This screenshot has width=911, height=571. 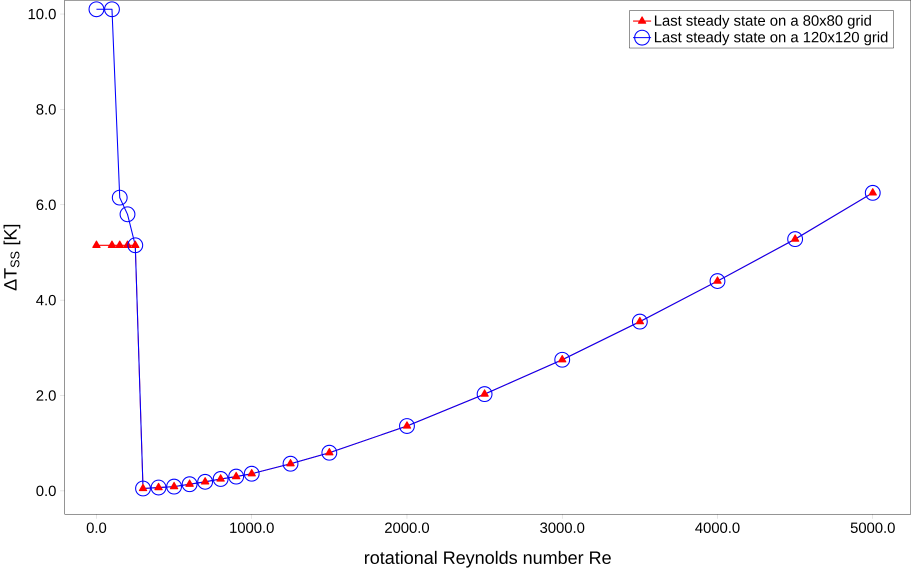 What do you see at coordinates (46, 109) in the screenshot?
I see `y-tick-label: 8.0` at bounding box center [46, 109].